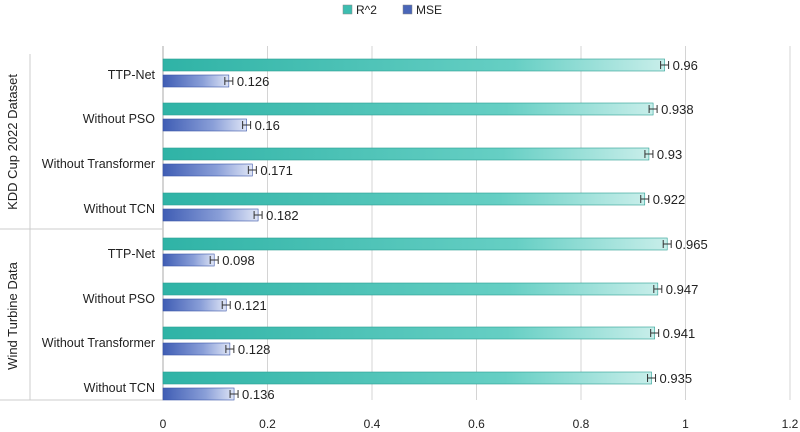  I want to click on legend-swatch-mse, so click(407, 9).